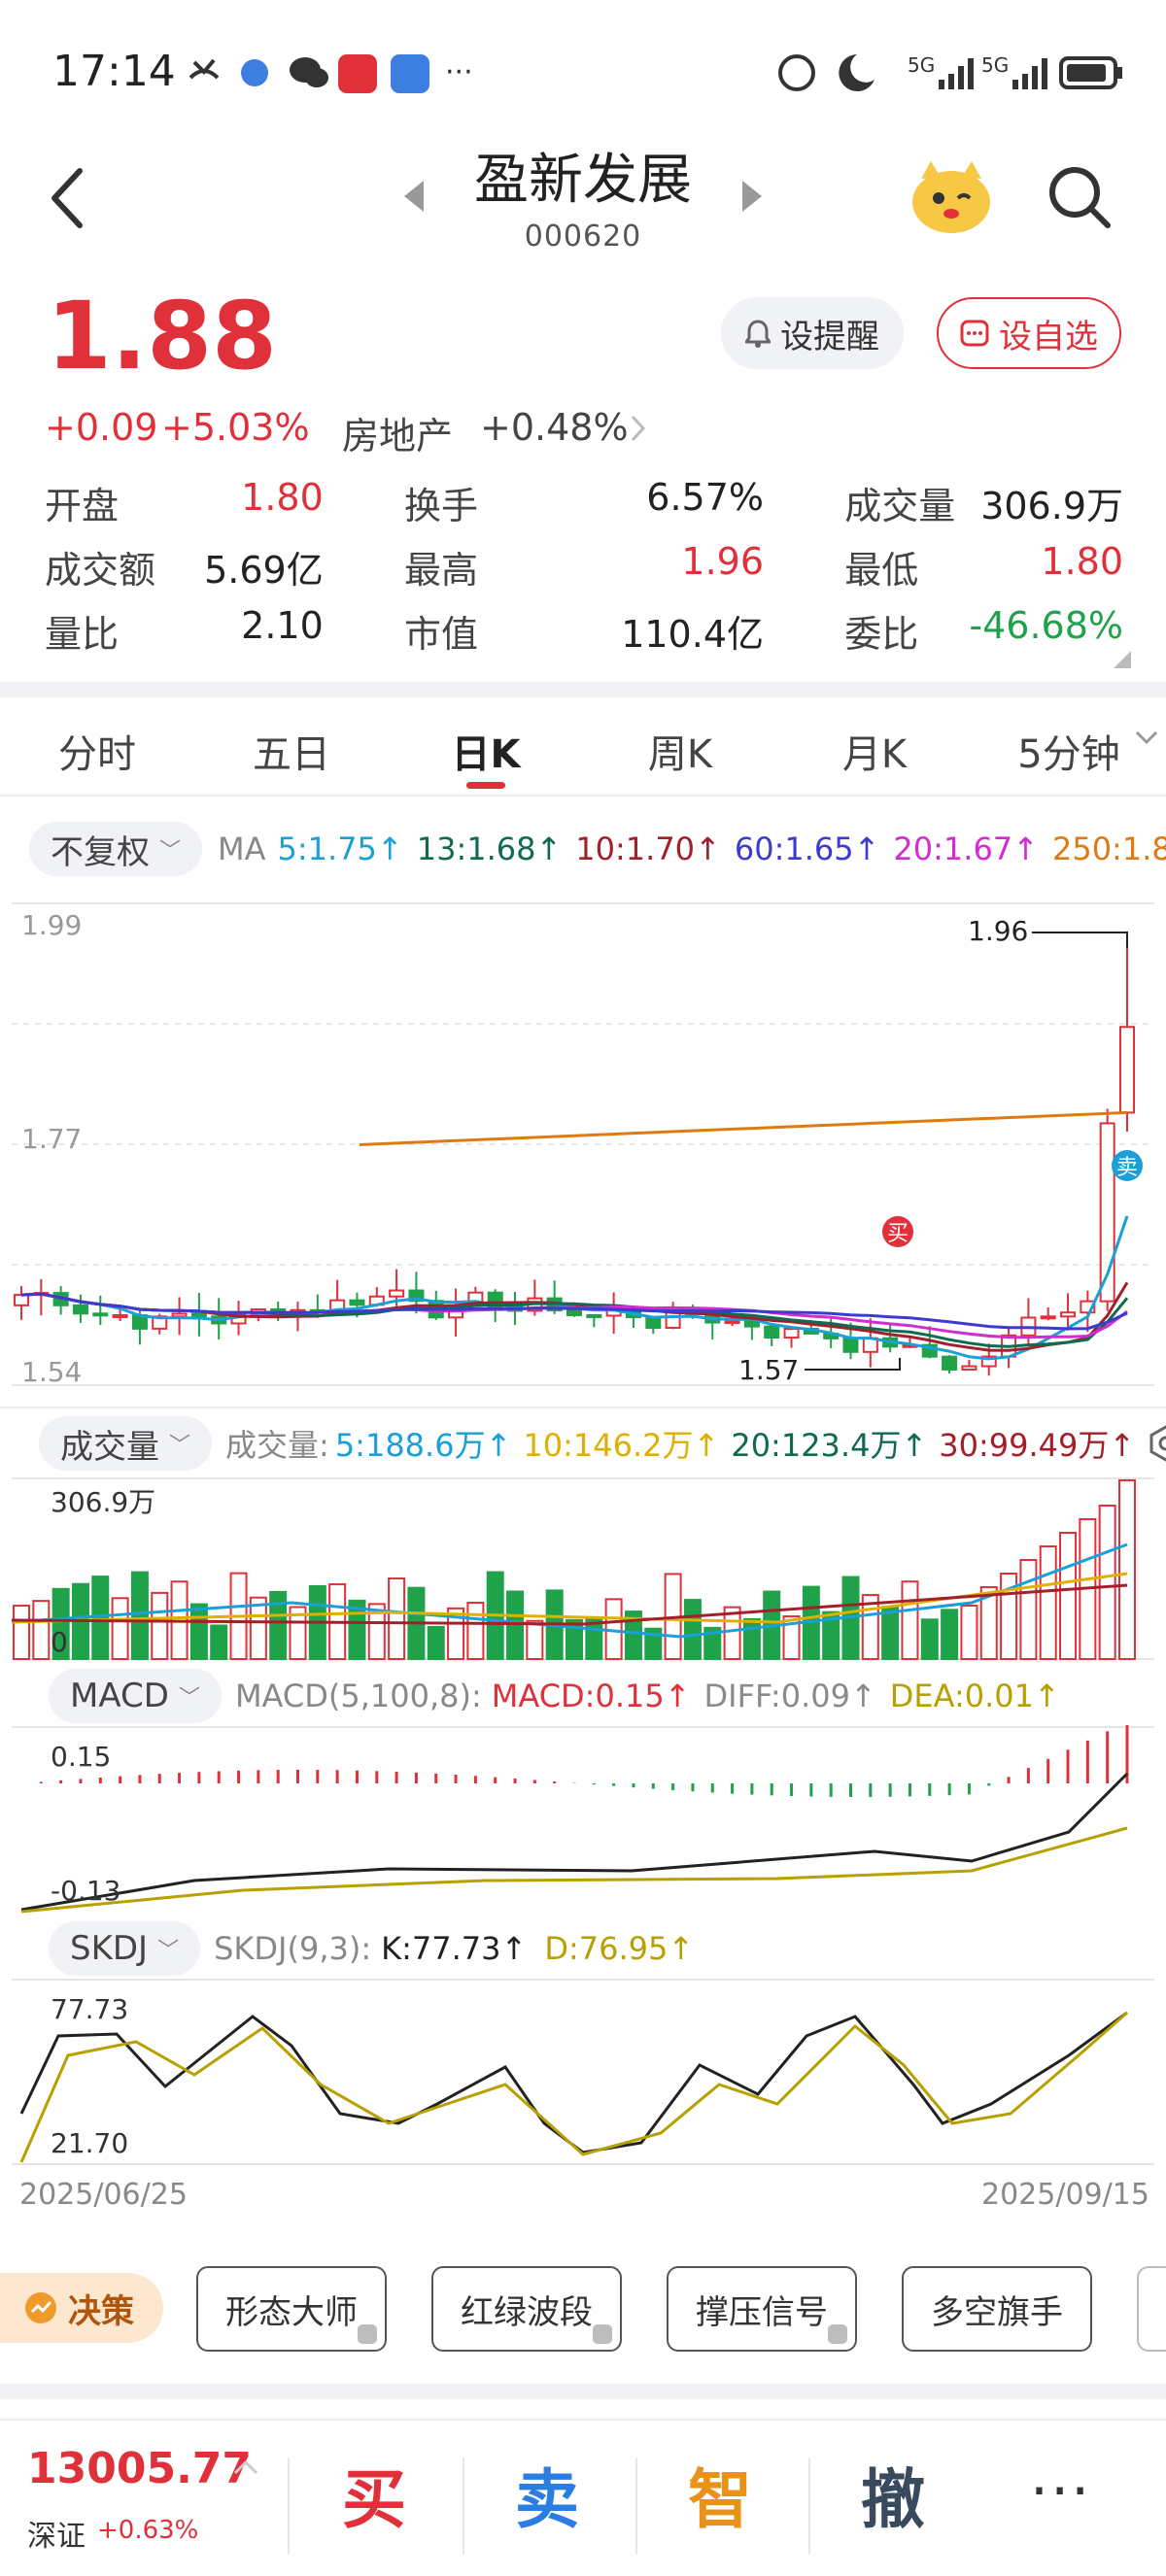  What do you see at coordinates (619, 1948) in the screenshot?
I see `legend-item: D:76.95↑` at bounding box center [619, 1948].